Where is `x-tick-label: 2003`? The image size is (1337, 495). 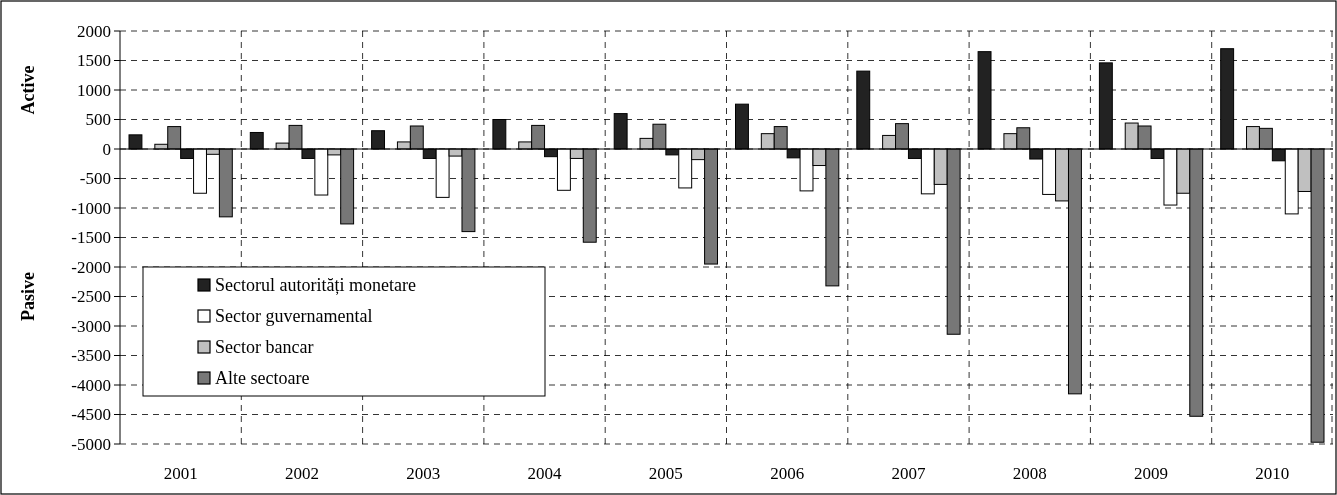 x-tick-label: 2003 is located at coordinates (423, 473).